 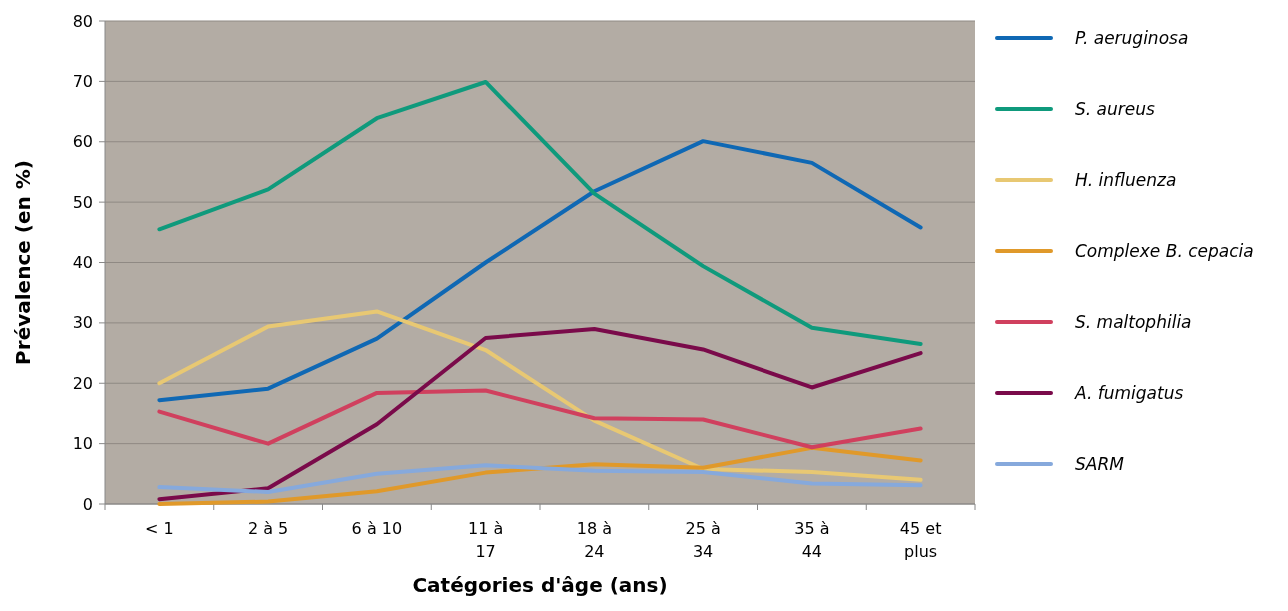 What do you see at coordinates (1133, 321) in the screenshot?
I see `legend-label: S. maltophilia` at bounding box center [1133, 321].